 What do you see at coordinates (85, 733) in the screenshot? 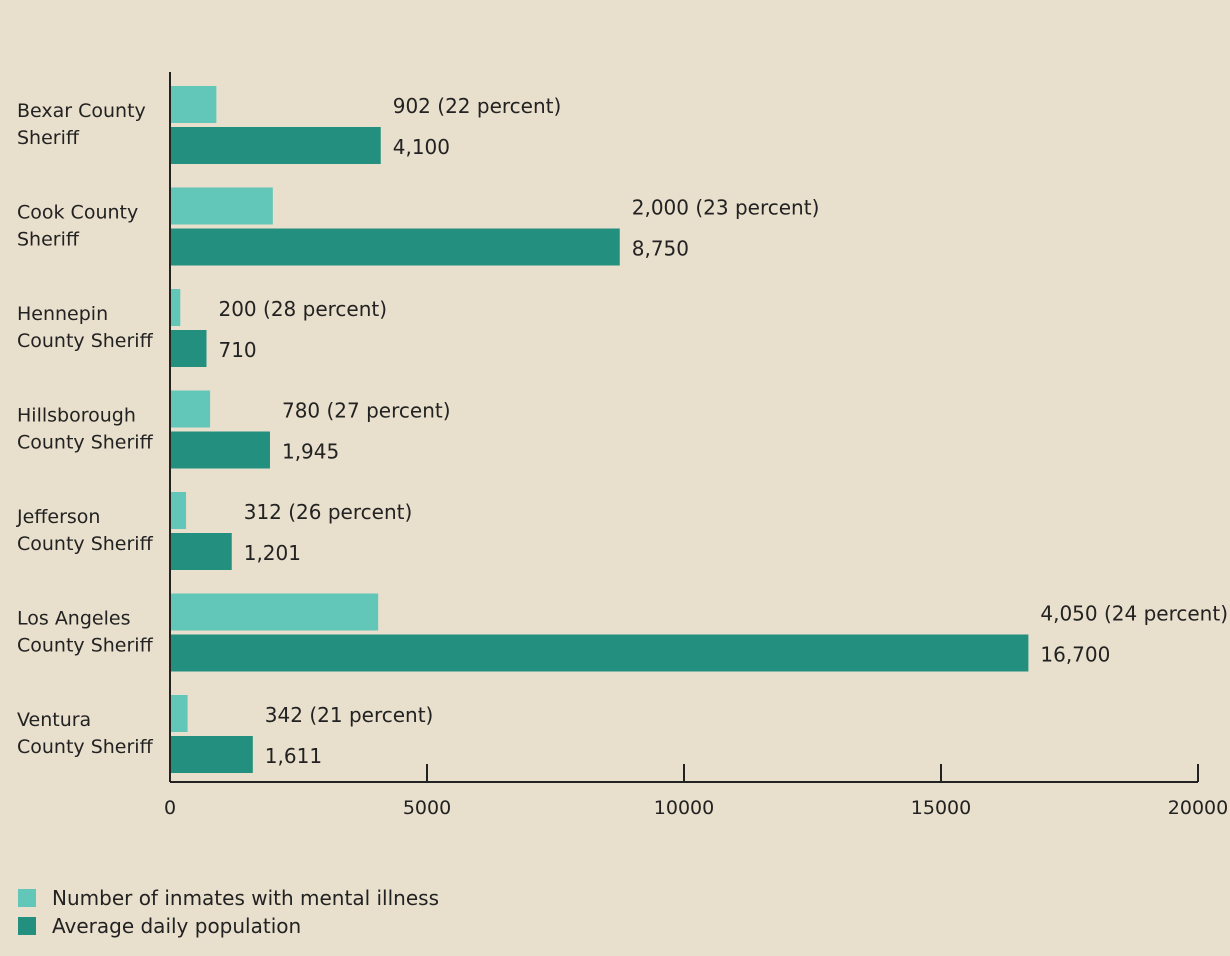
I see `category-label: Ventura County Sheriff` at bounding box center [85, 733].